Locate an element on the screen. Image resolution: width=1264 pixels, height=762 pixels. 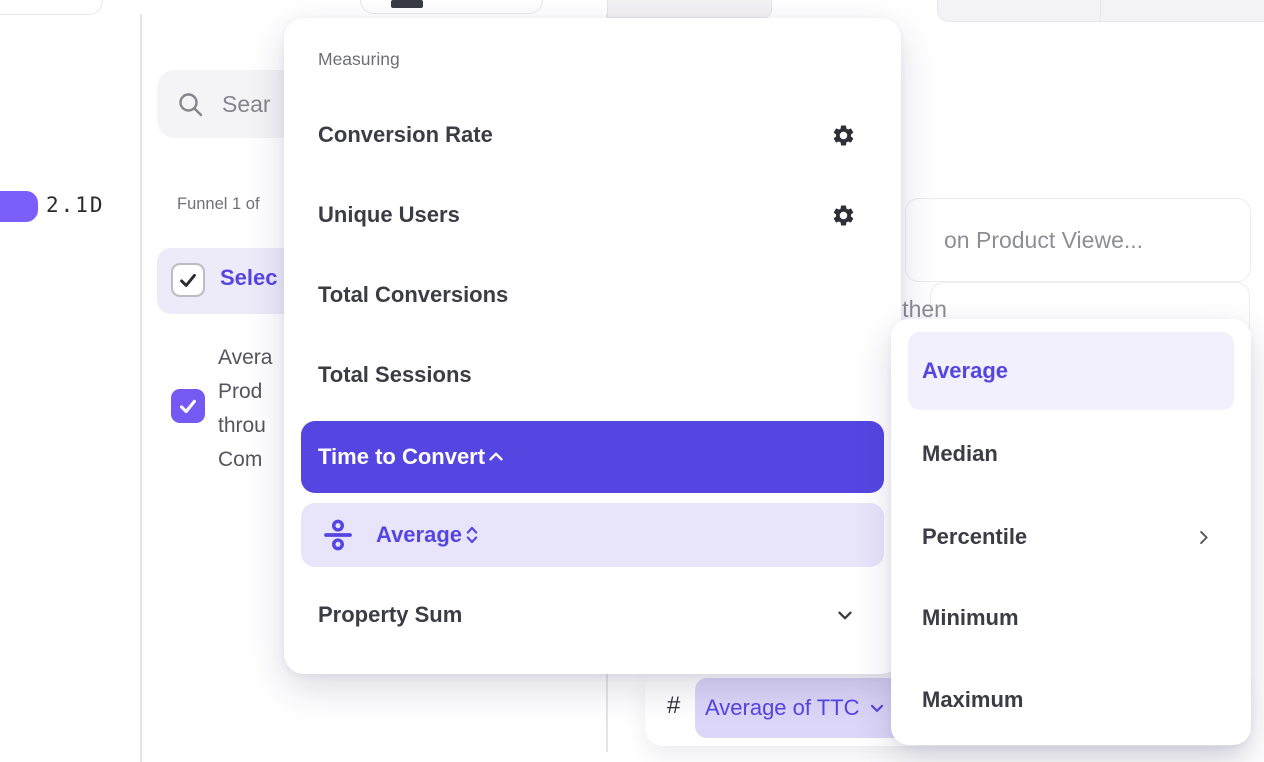
average-of-ttc-chip: Average of TTC is located at coordinates (802, 708).